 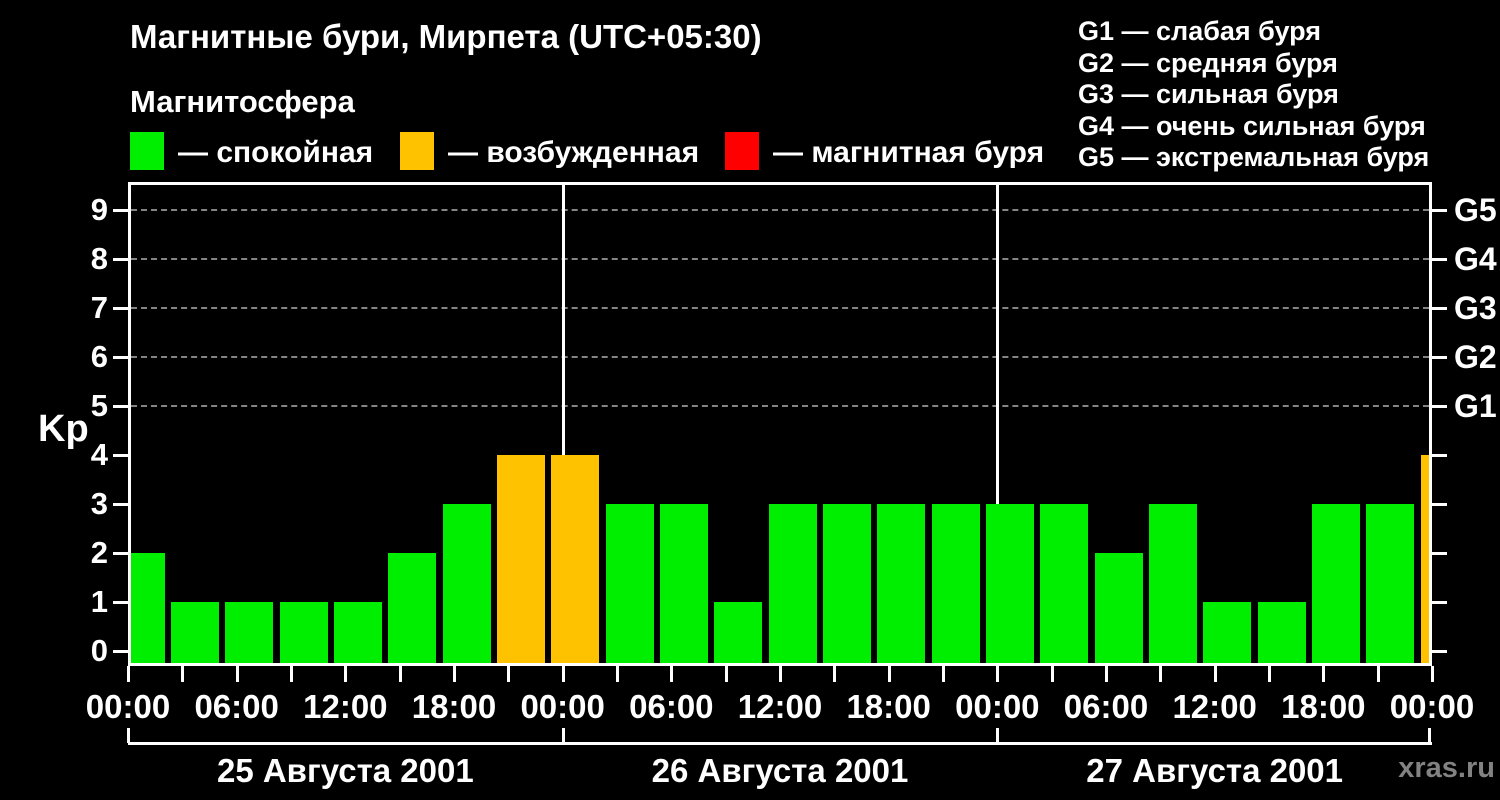 What do you see at coordinates (99, 405) in the screenshot?
I see `y-axis-tick-label: 5` at bounding box center [99, 405].